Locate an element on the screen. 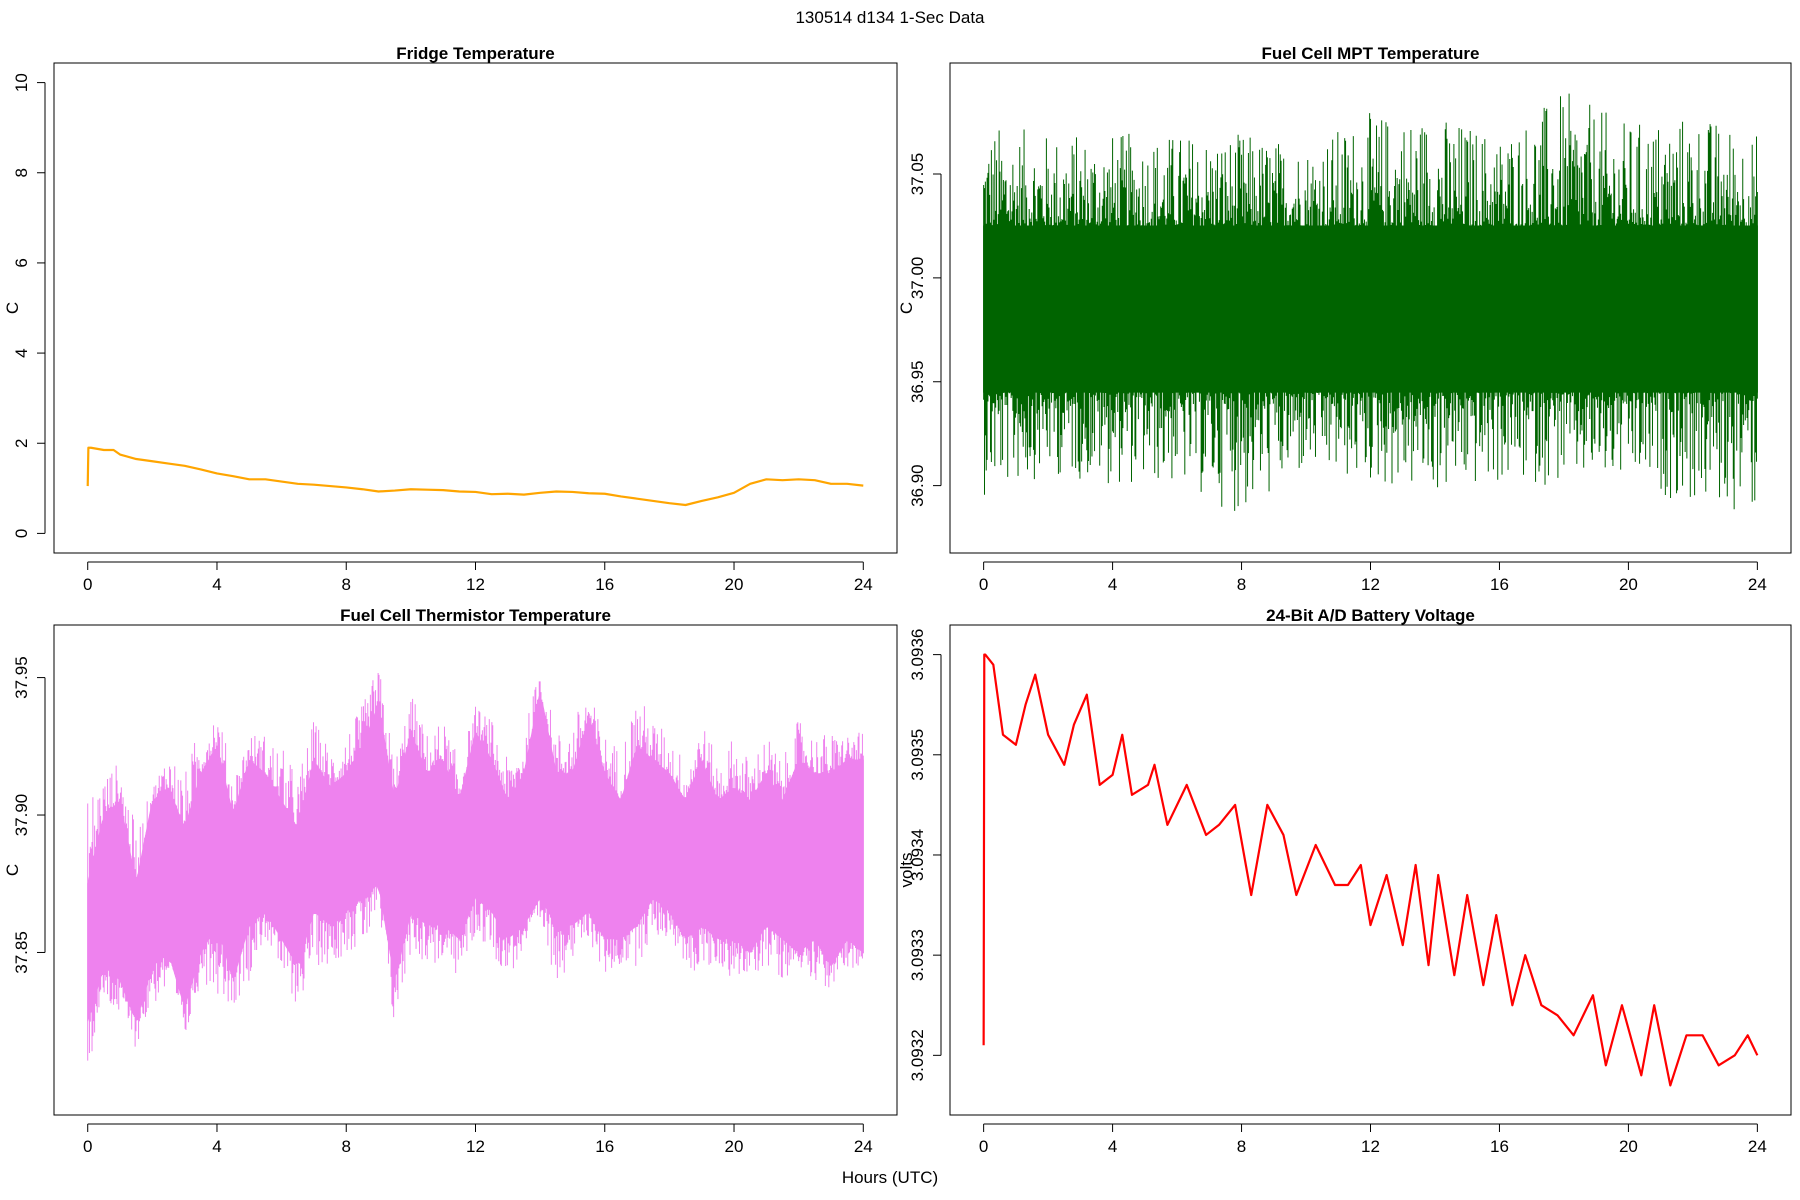  y-tick-label: 0 is located at coordinates (21, 533).